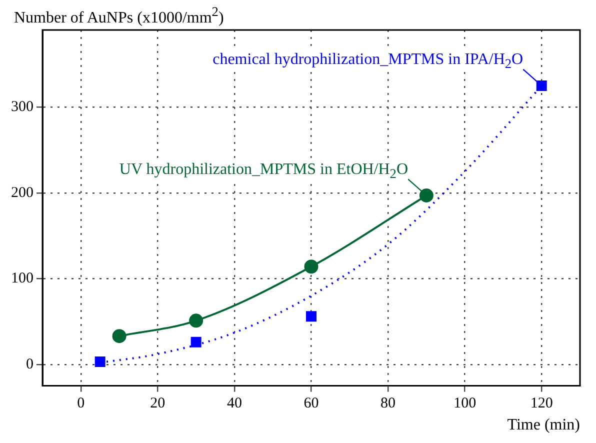 This screenshot has height=443, width=596. I want to click on x-tick-label: 120, so click(541, 404).